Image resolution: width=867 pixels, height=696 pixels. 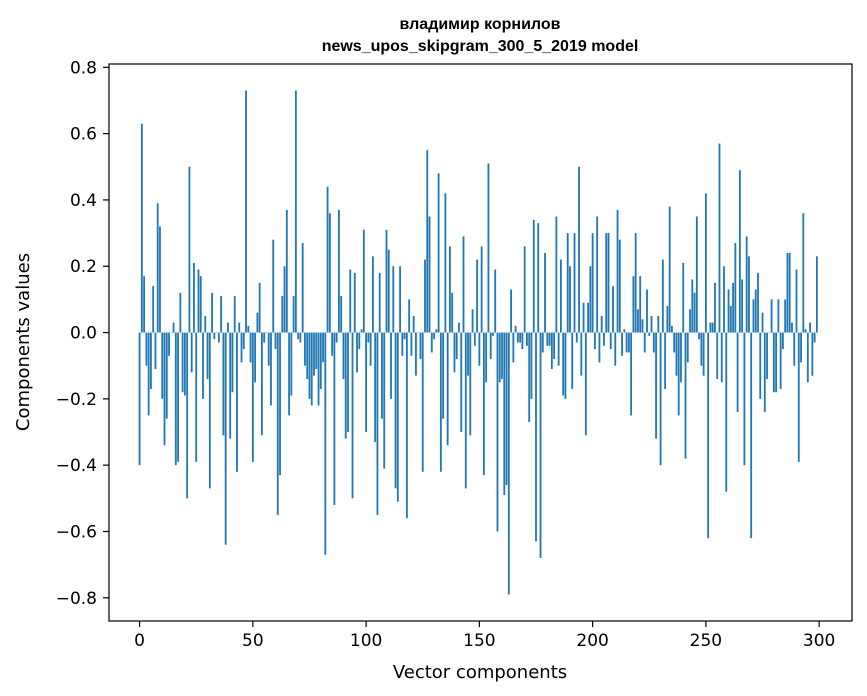 What do you see at coordinates (706, 641) in the screenshot?
I see `x-tick-label: 250` at bounding box center [706, 641].